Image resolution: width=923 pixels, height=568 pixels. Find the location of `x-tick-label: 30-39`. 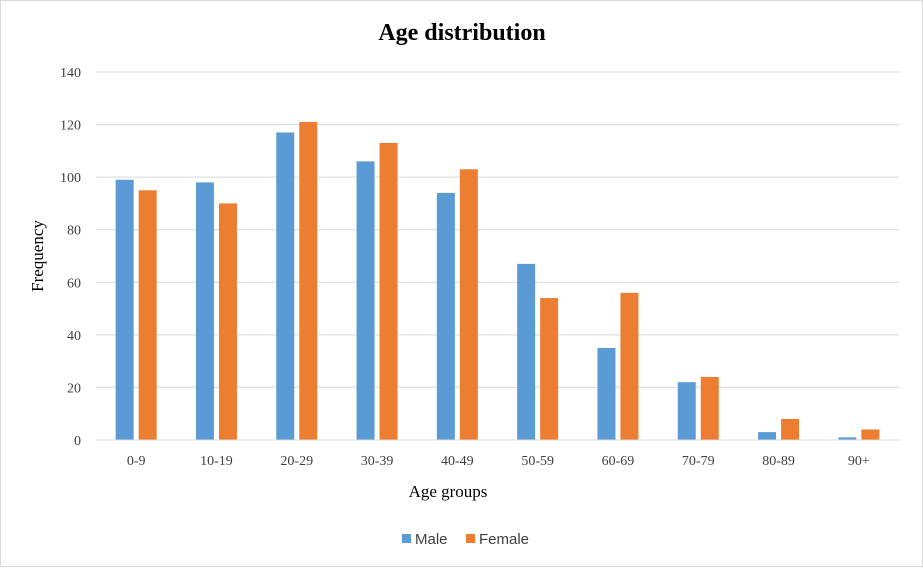

x-tick-label: 30-39 is located at coordinates (377, 461).